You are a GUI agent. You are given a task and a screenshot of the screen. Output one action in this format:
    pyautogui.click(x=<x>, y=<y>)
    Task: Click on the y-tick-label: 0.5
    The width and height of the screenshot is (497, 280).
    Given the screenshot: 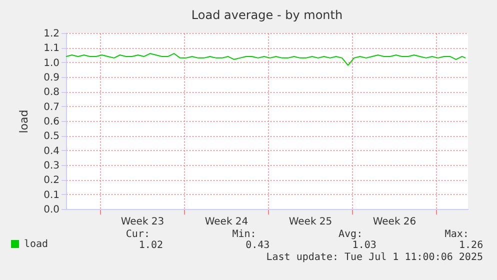 What is the action you would take?
    pyautogui.click(x=52, y=136)
    